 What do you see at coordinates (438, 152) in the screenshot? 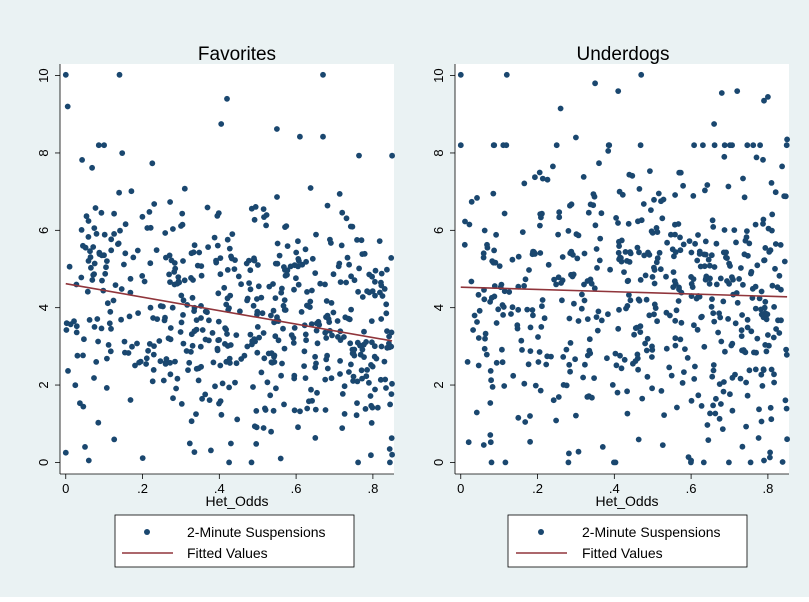
I see `y-tick-label: 8` at bounding box center [438, 152].